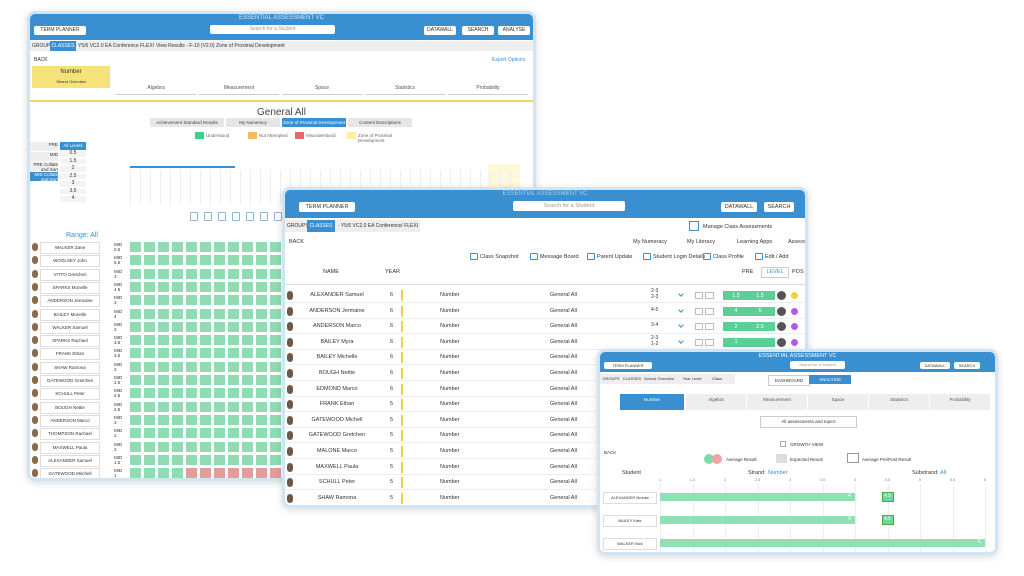 Image resolution: width=1024 pixels, height=576 pixels. I want to click on breadcrumb-item: Zone of Proximal Development, so click(250, 46).